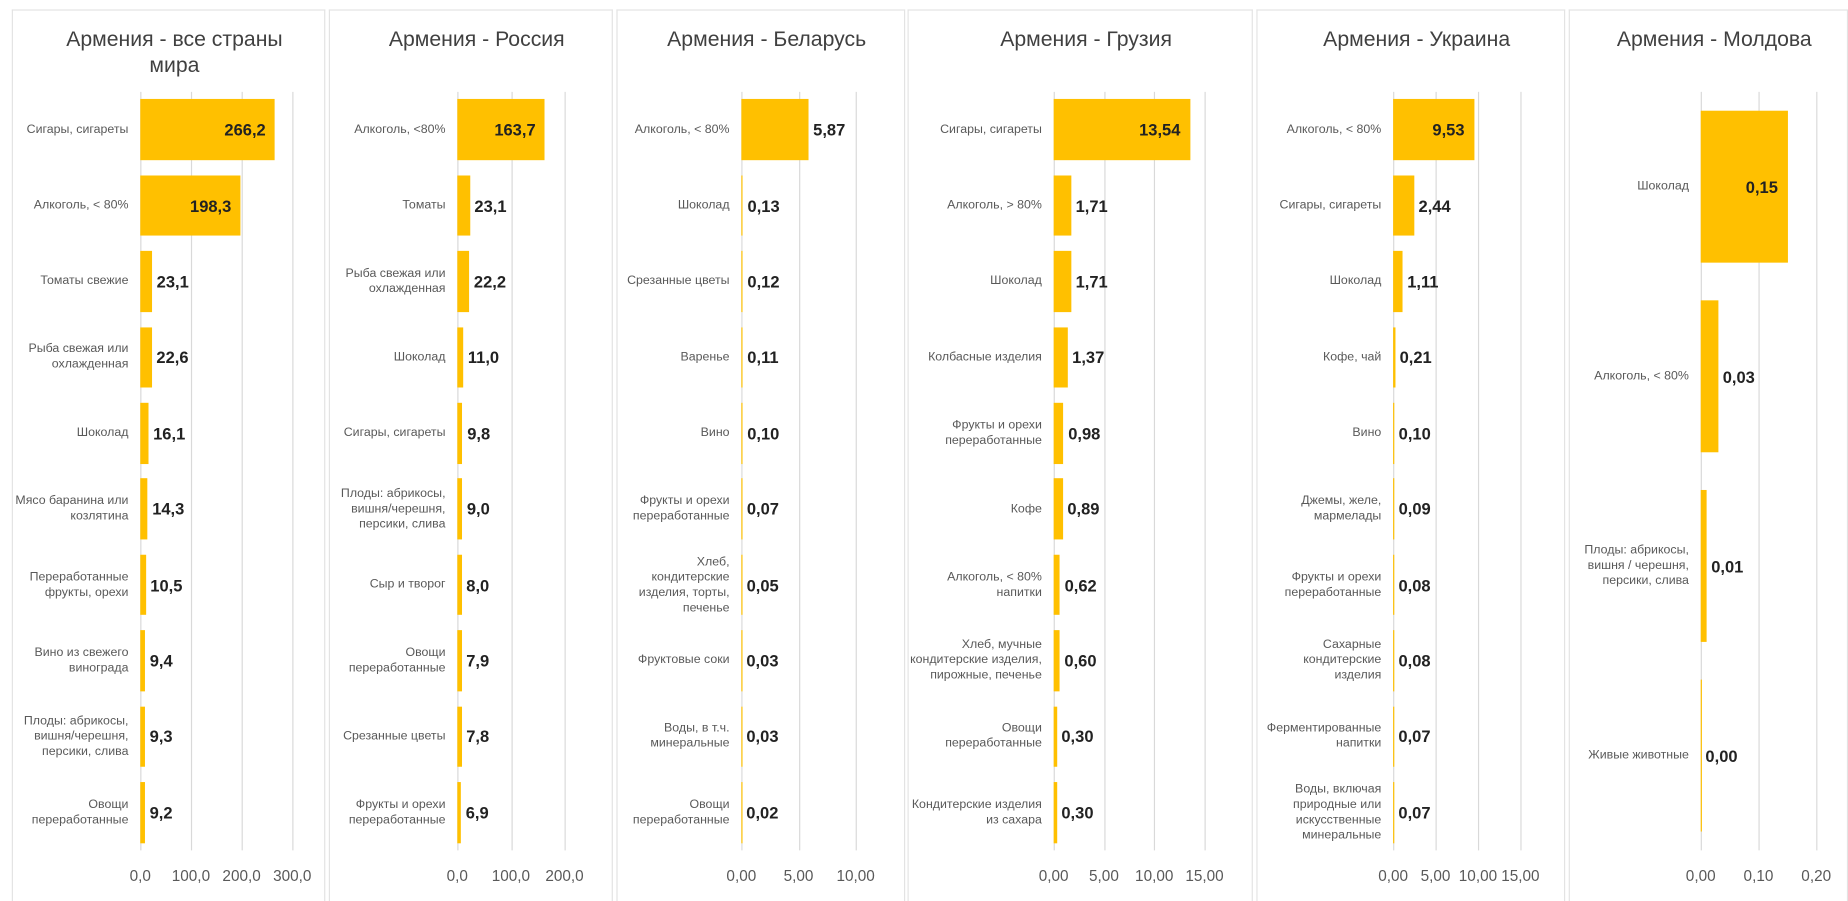  I want to click on x-tick-label: 0,20, so click(1816, 875).